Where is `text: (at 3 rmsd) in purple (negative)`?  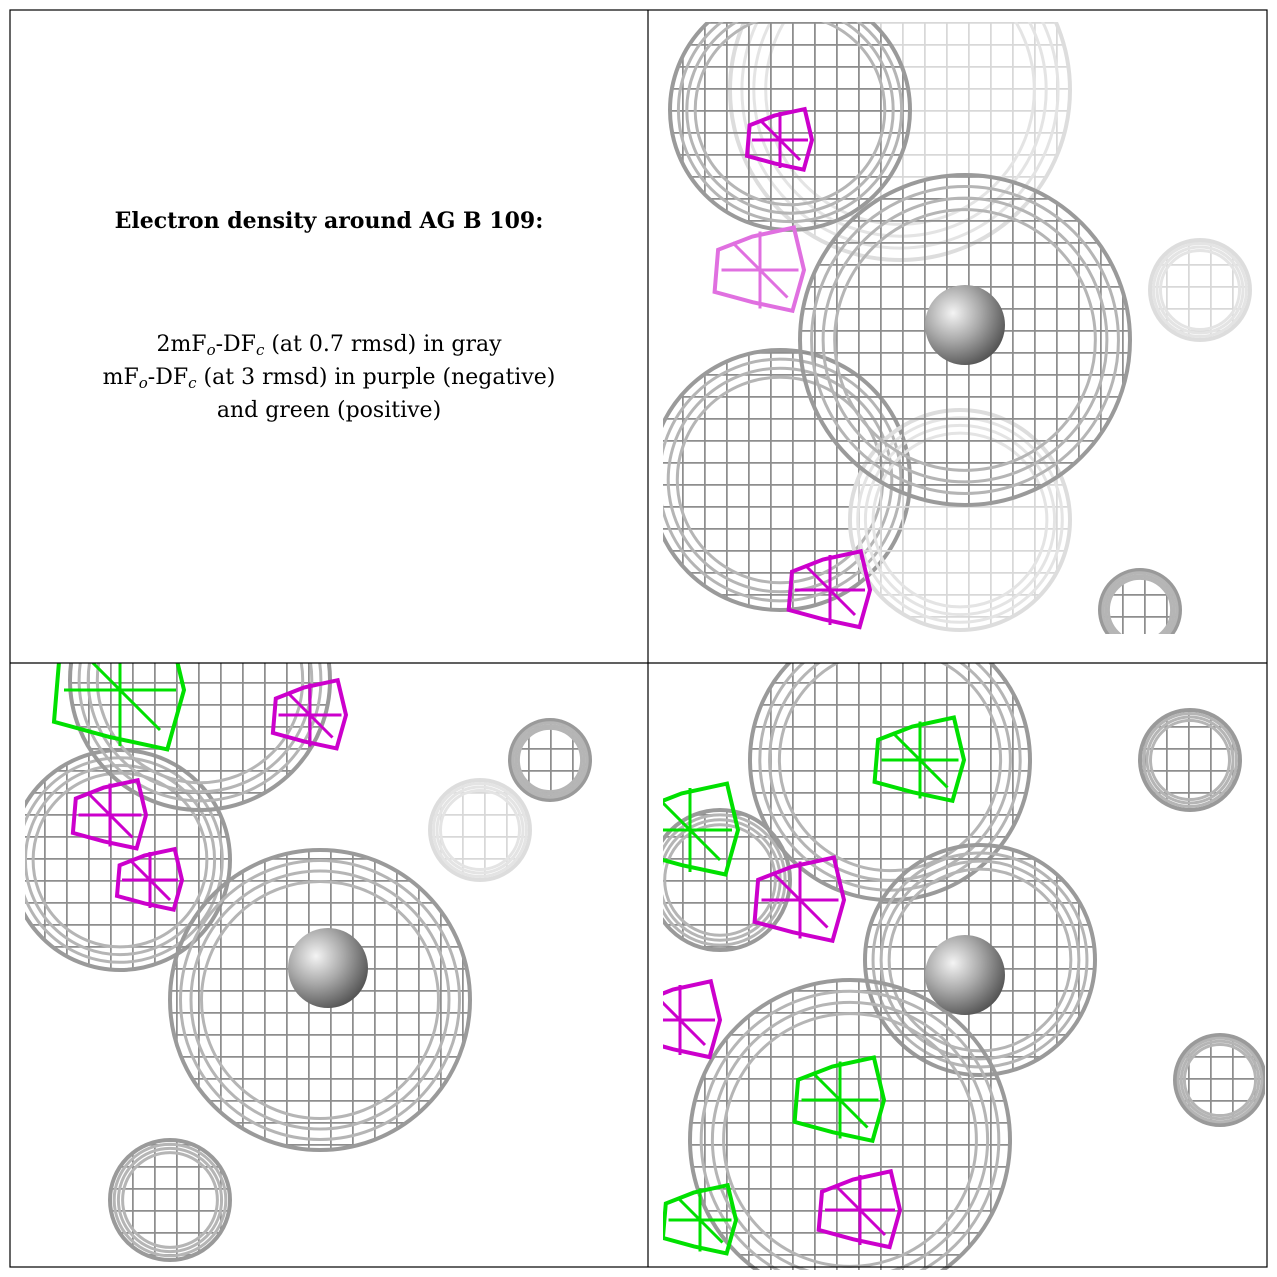
text: (at 3 rmsd) in purple (negative) is located at coordinates (376, 377).